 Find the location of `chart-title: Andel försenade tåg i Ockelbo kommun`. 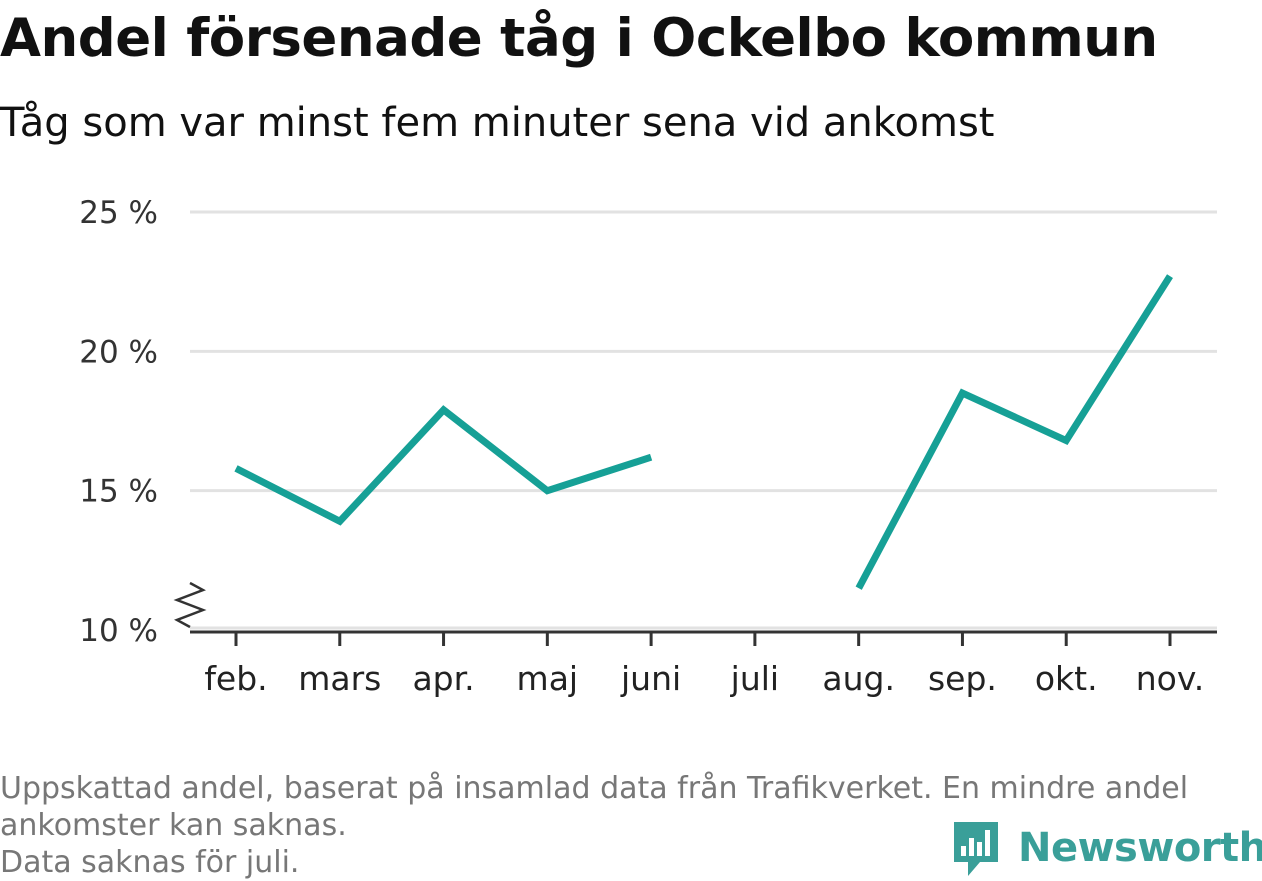

chart-title: Andel försenade tåg i Ockelbo kommun is located at coordinates (579, 38).